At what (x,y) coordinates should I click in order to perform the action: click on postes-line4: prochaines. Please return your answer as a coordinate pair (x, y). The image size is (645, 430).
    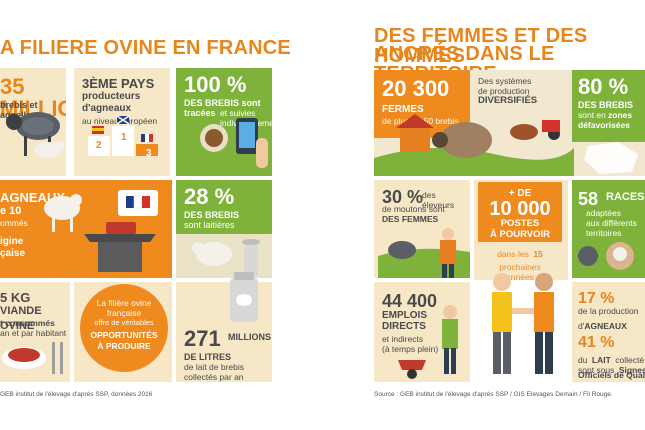
    Looking at the image, I should click on (520, 267).